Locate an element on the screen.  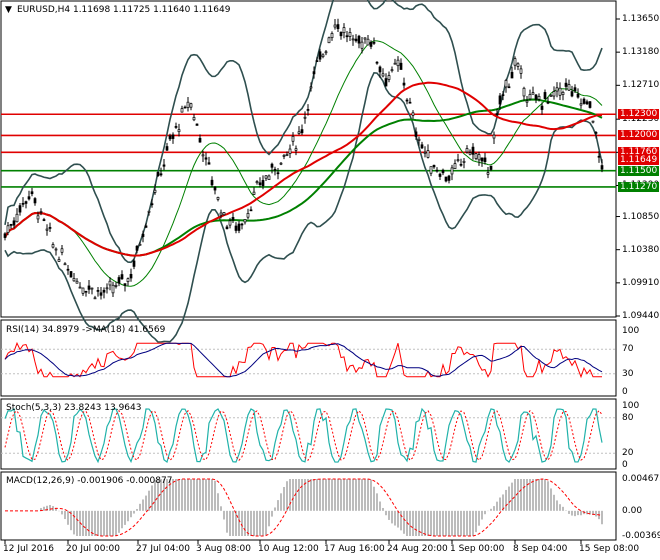
macd-tick: 0.004673 is located at coordinates (641, 479).